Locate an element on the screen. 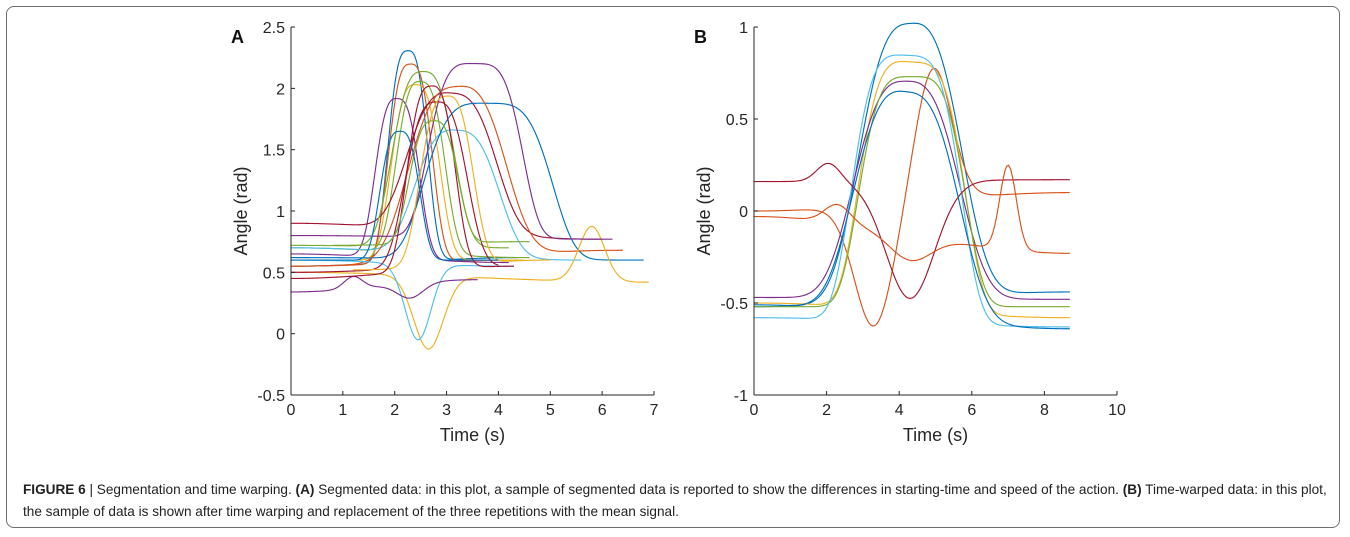  y-tick-label: -1 is located at coordinates (741, 396).